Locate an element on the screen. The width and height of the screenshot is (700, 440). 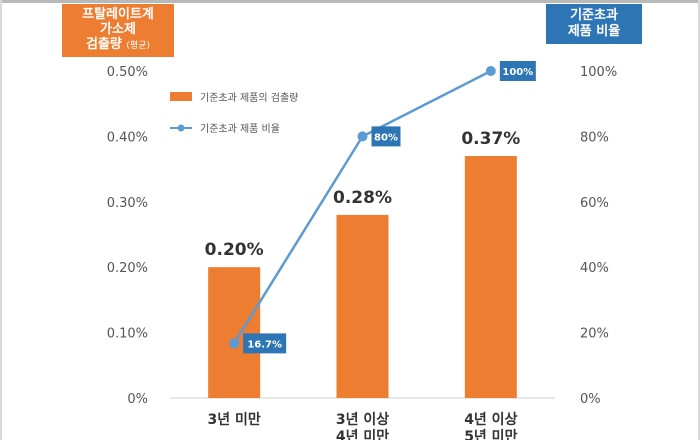
left-axis-title-line-1: 프탈레이트계 is located at coordinates (118, 14).